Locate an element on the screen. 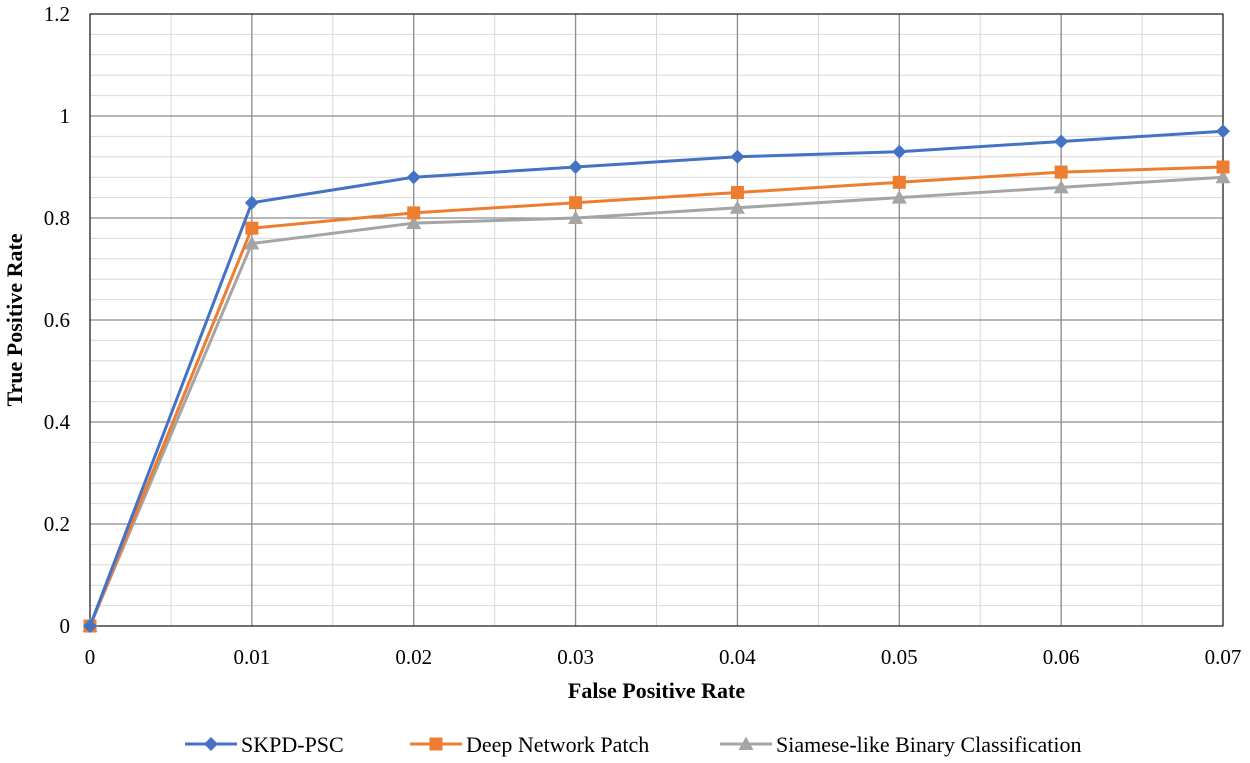 The image size is (1250, 763). legend-label: Siamese-like Binary Classification is located at coordinates (929, 744).